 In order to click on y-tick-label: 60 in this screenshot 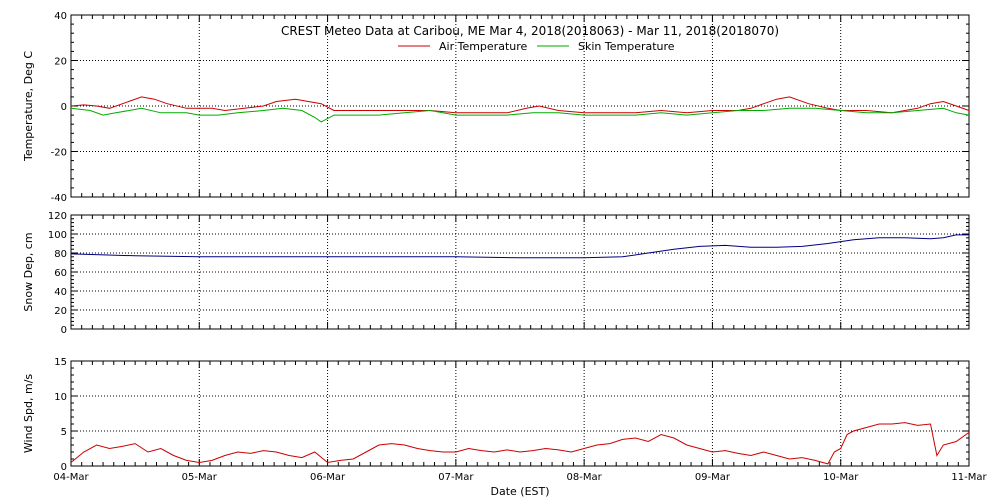, I will do `click(60, 273)`.